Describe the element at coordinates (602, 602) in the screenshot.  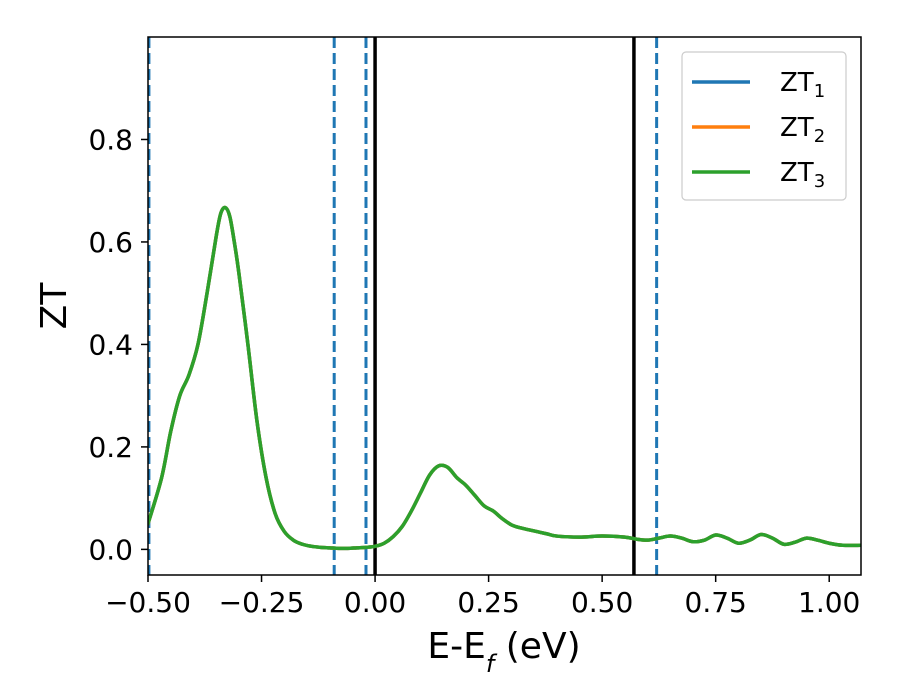
I see `x-tick-label: 0.50` at that location.